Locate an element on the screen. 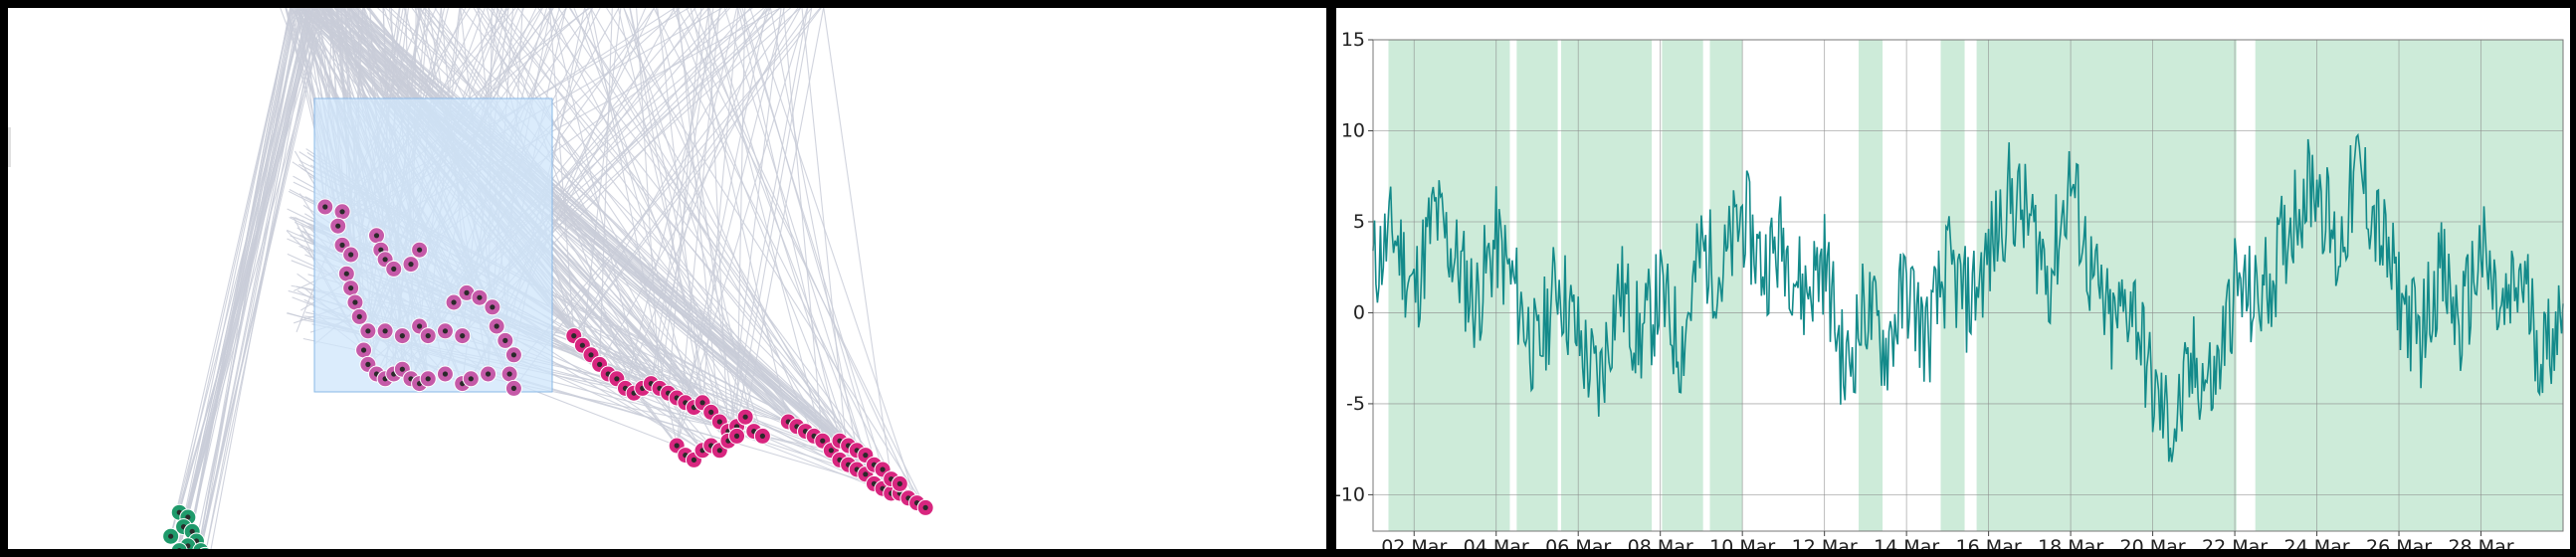 The image size is (2576, 557). x-tick-label: 12 Mar is located at coordinates (1825, 542).